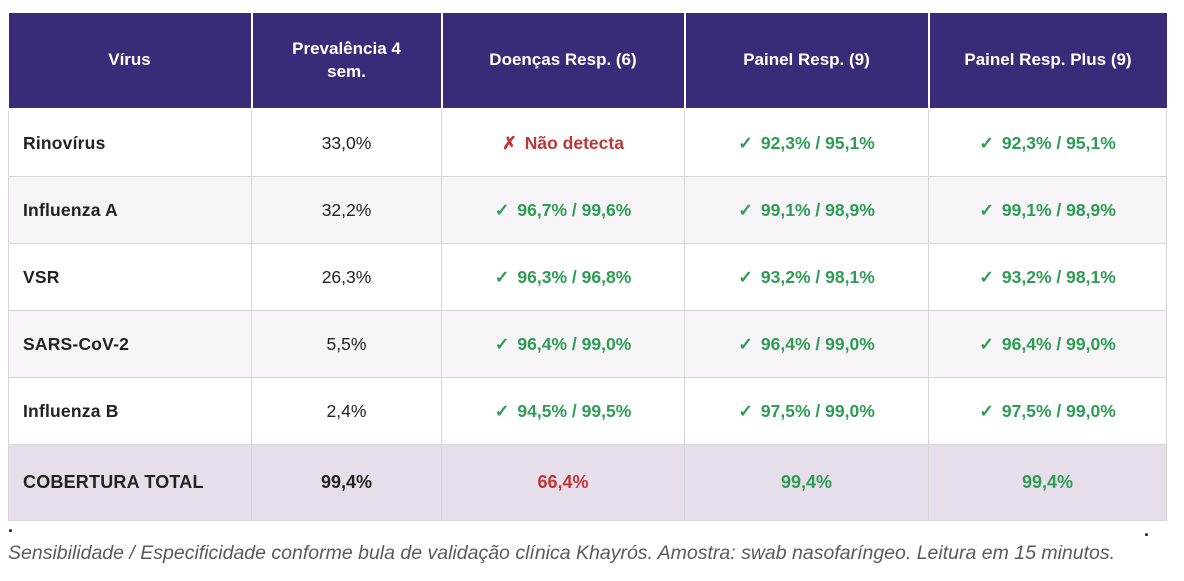 The image size is (1184, 581). Describe the element at coordinates (346, 411) in the screenshot. I see `prevalence-cell: 2,4%` at that location.